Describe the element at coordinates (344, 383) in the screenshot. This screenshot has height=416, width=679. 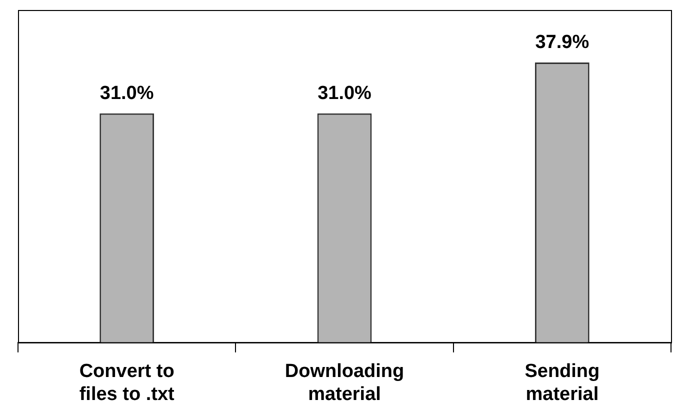
I see `x-tick-label: Downloading material` at that location.